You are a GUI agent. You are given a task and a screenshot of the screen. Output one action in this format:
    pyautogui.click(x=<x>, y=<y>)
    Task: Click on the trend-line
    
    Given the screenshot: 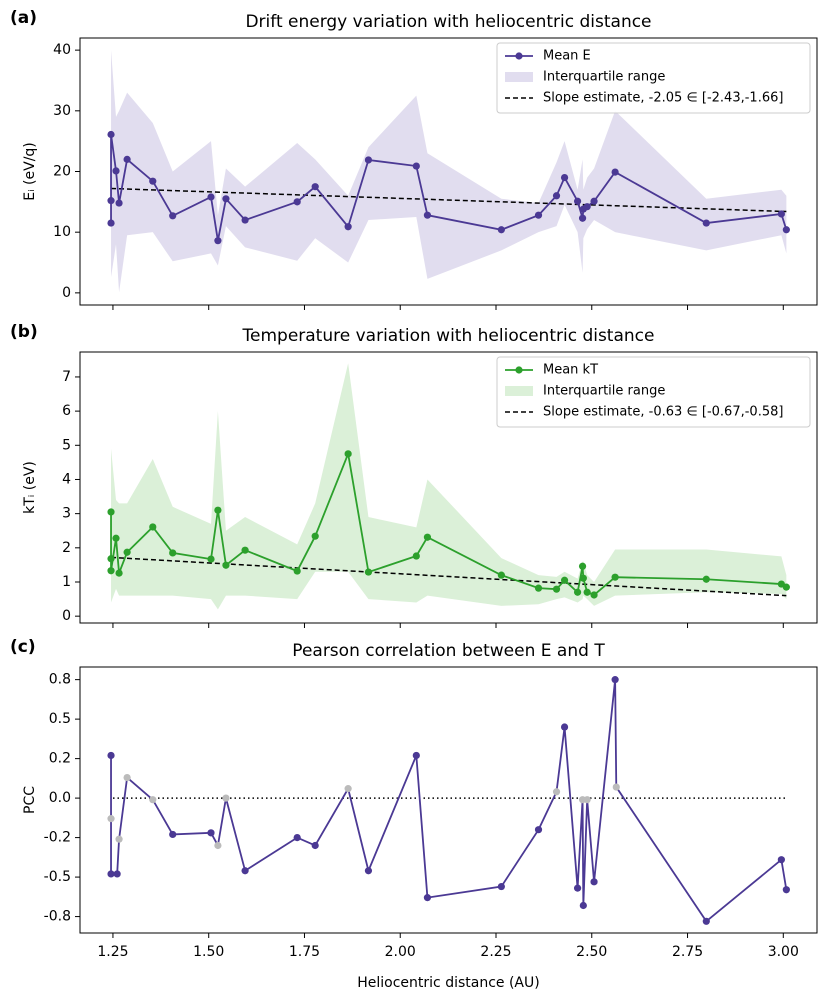 What is the action you would take?
    pyautogui.click(x=449, y=200)
    